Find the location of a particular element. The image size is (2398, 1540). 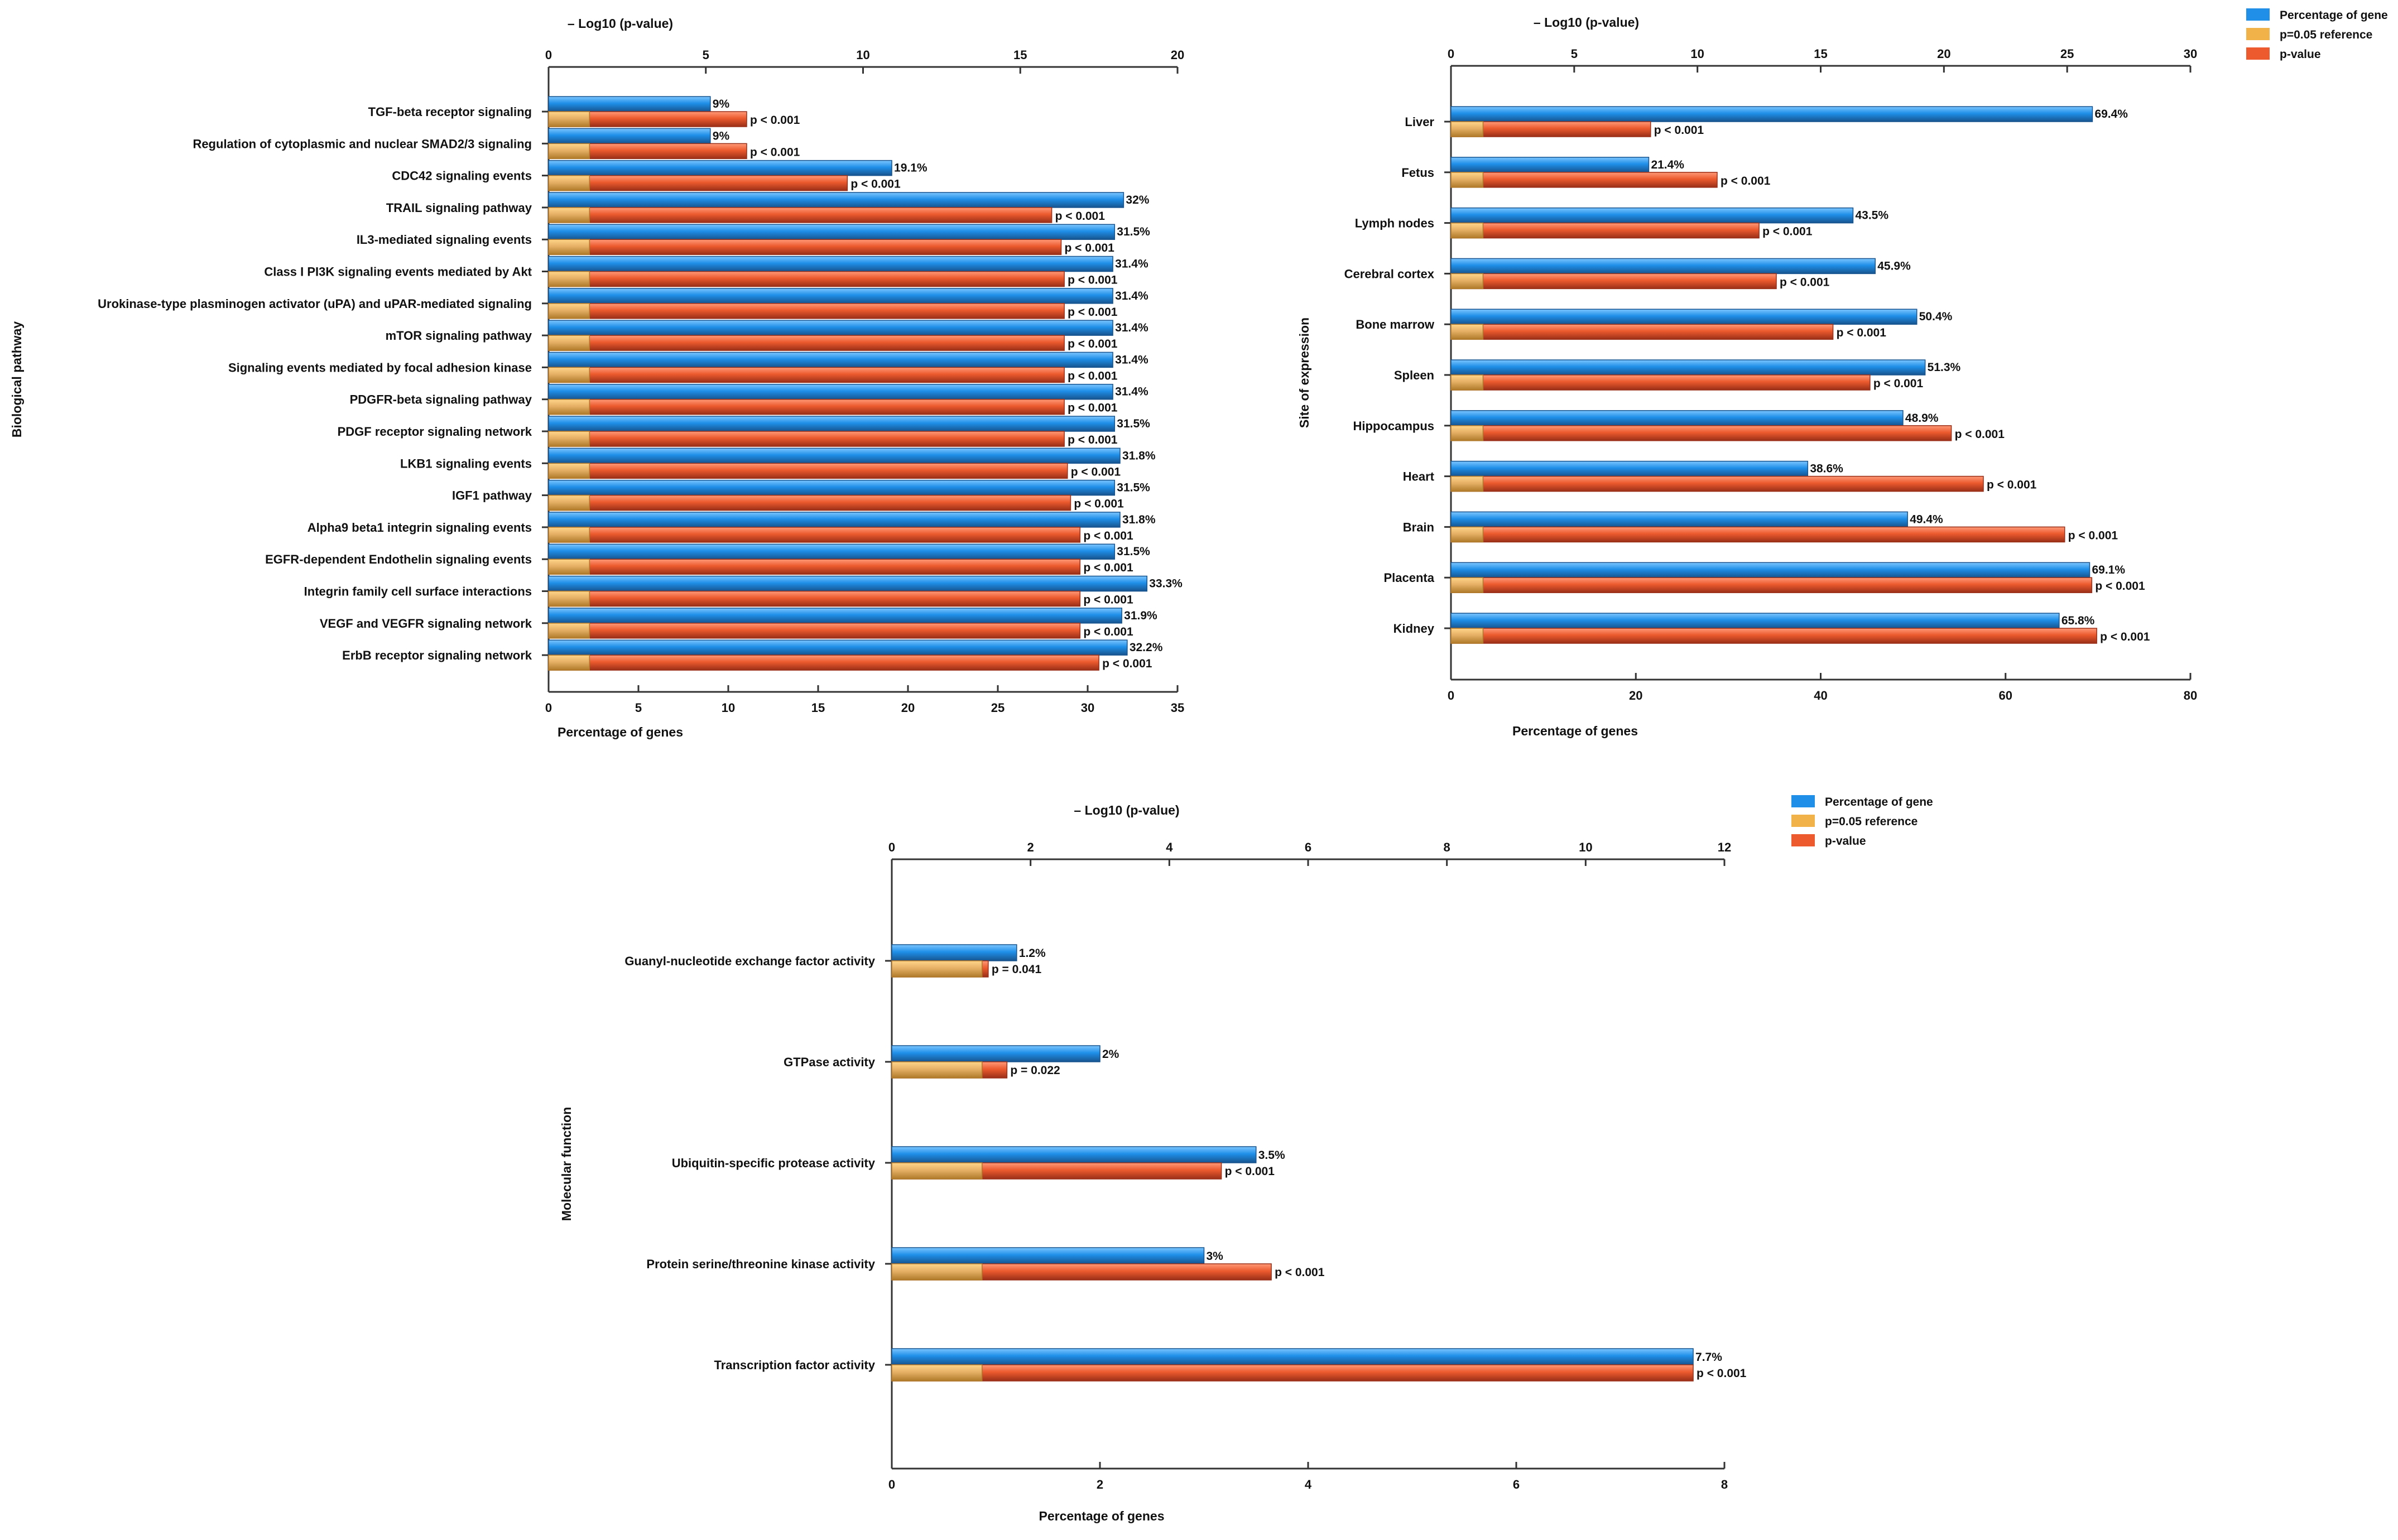

bottom-tick-label: 80 is located at coordinates (2190, 695).